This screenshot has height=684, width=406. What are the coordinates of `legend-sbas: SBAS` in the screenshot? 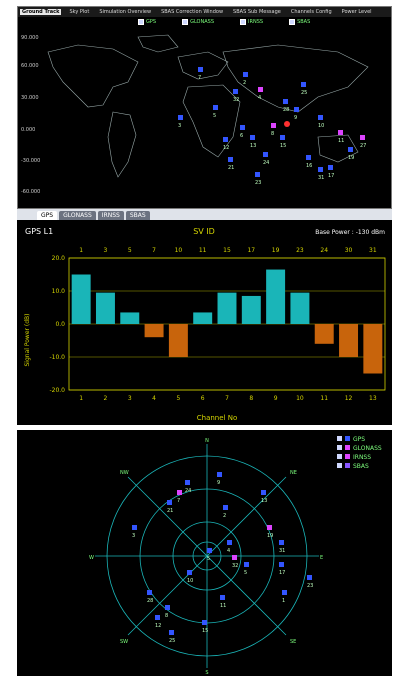 It's located at (299, 22).